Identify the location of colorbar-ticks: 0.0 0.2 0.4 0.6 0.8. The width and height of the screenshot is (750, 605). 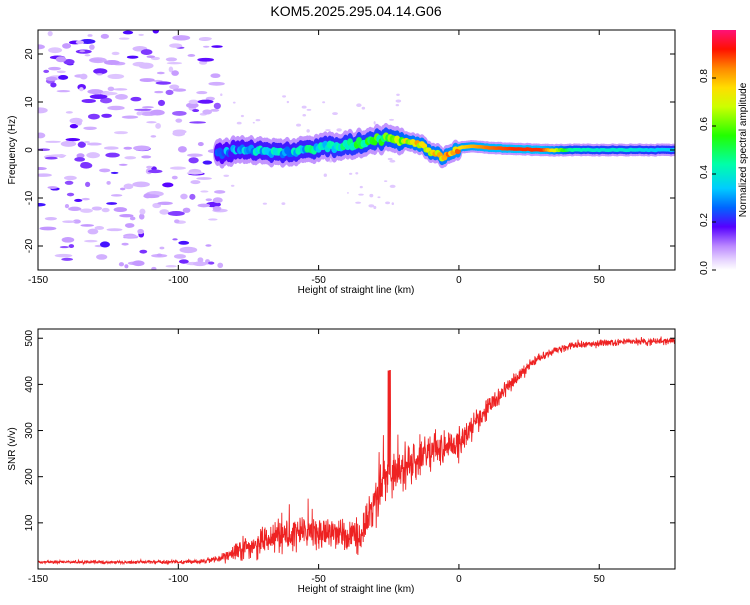
(707, 172).